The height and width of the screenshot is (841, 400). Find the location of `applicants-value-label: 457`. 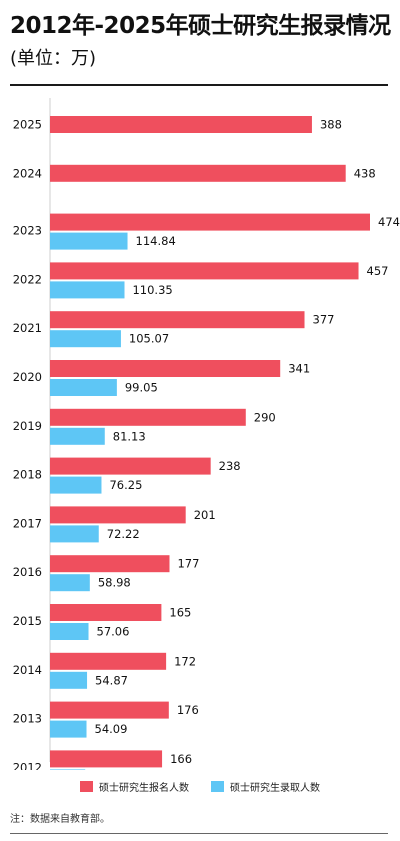

applicants-value-label: 457 is located at coordinates (378, 271).